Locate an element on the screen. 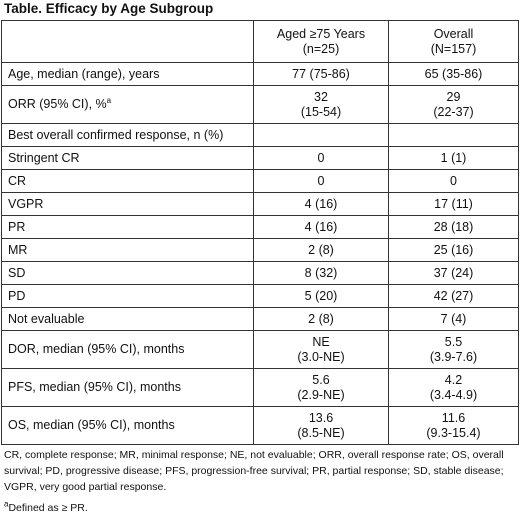  cell-value: 5.6 is located at coordinates (321, 379).